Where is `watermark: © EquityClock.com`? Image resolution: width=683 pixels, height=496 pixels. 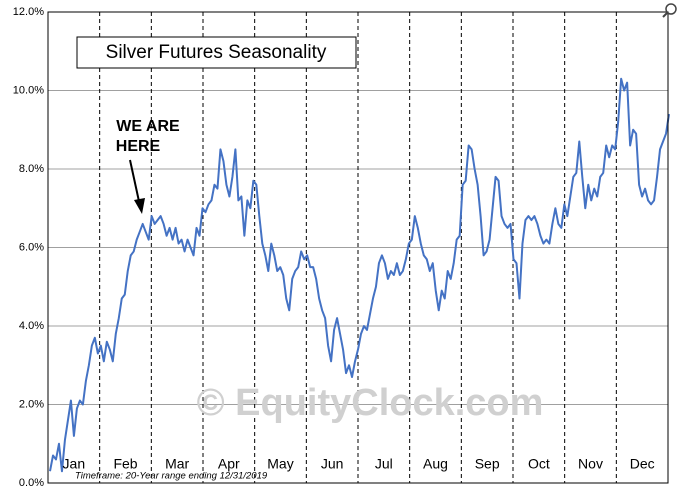
watermark: © EquityClock.com is located at coordinates (370, 403).